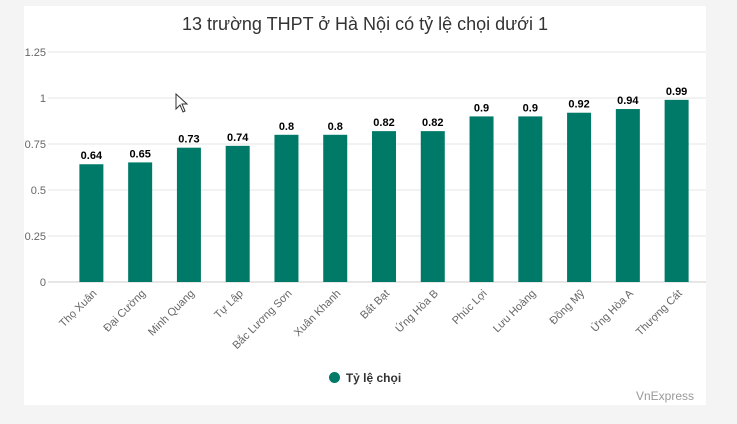 This screenshot has width=737, height=424. What do you see at coordinates (238, 138) in the screenshot?
I see `data-label: 0.74` at bounding box center [238, 138].